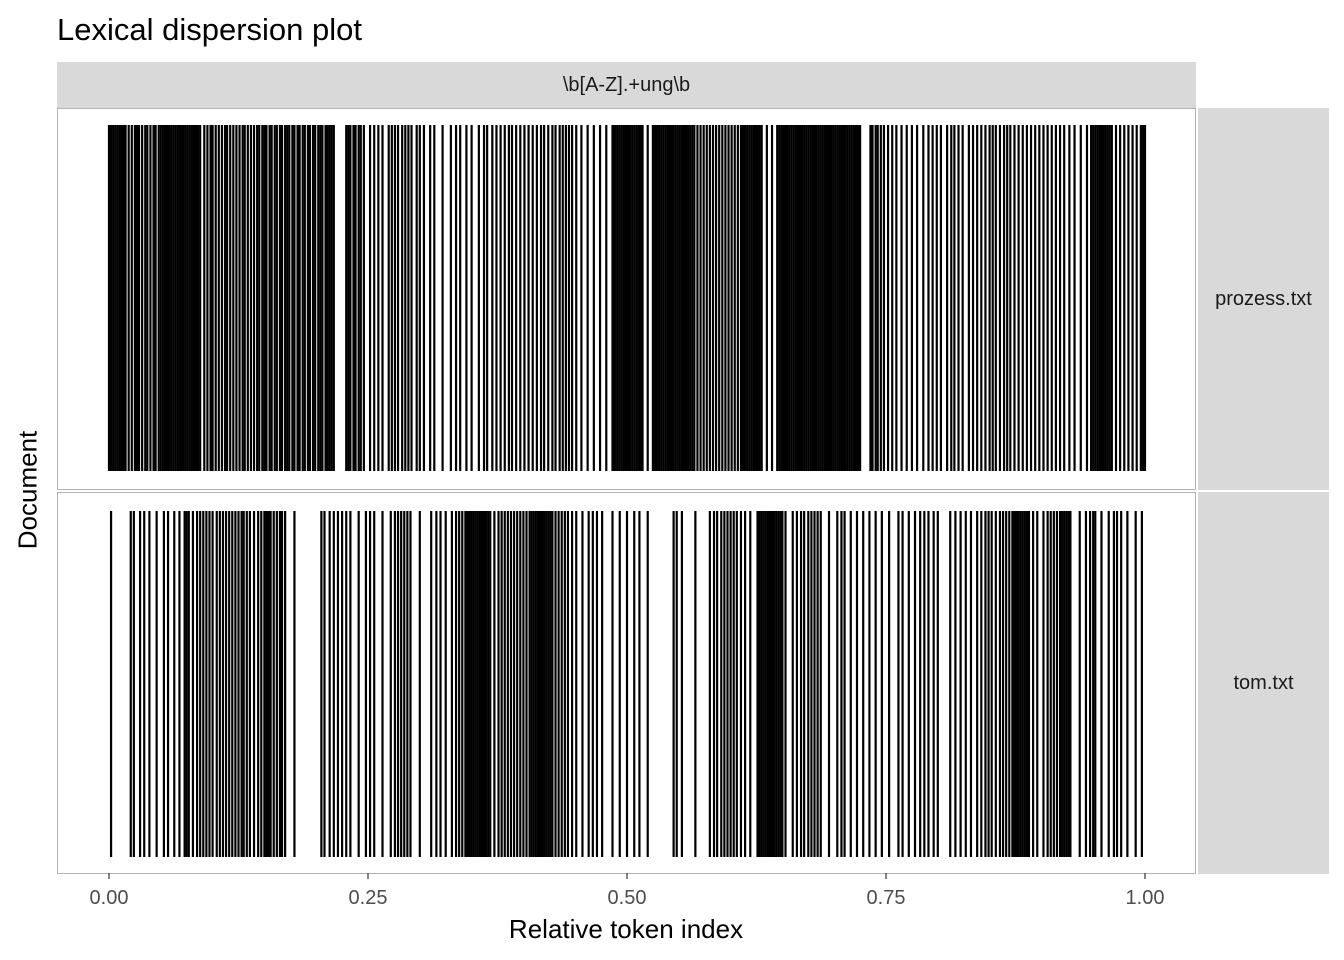  I want to click on x-axis-title: Relative token index, so click(626, 929).